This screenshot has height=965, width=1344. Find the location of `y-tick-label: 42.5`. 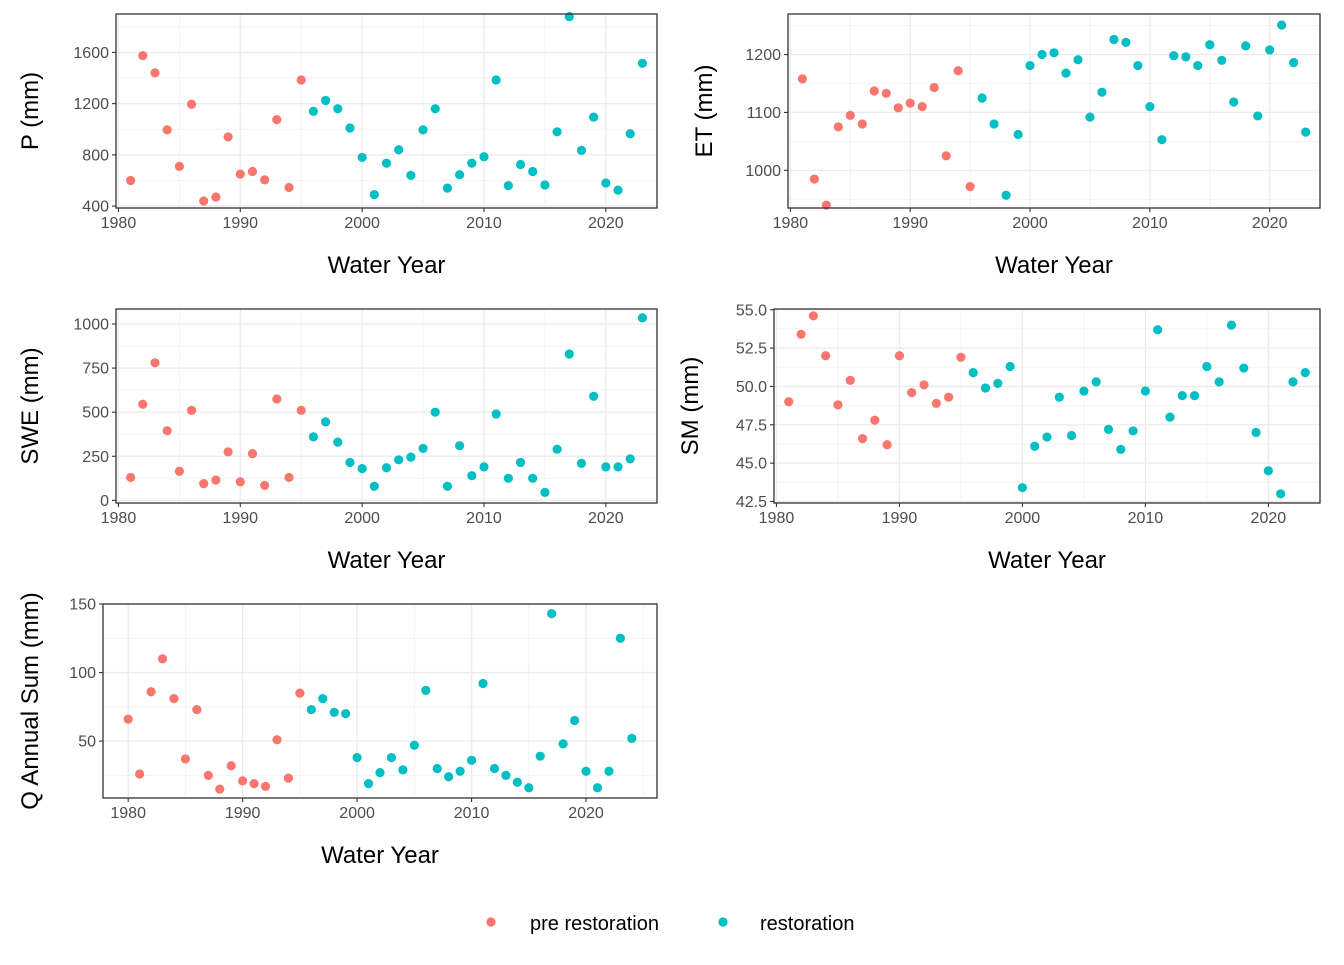

y-tick-label: 42.5 is located at coordinates (751, 502).